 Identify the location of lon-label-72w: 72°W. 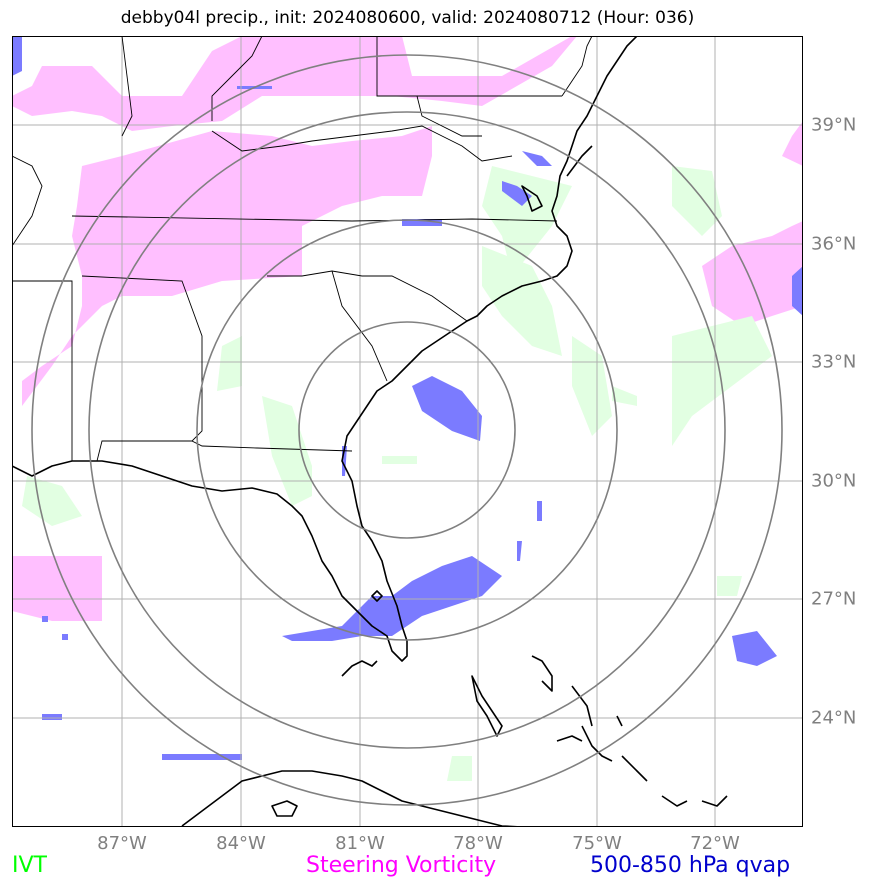
(715, 843).